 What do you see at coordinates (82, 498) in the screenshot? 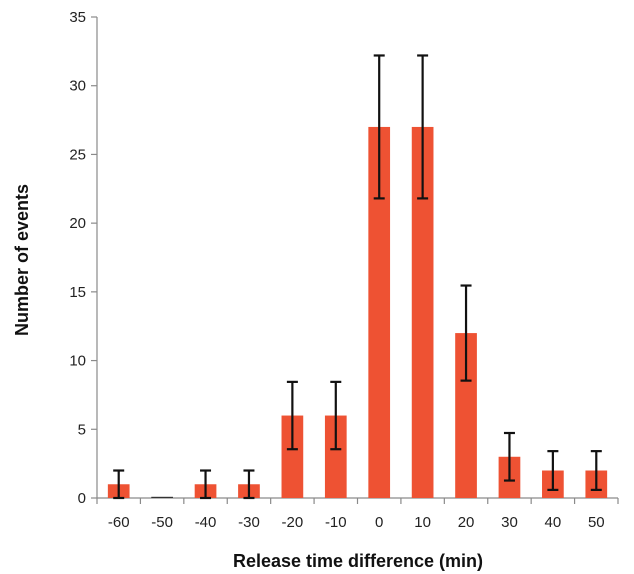
I see `y-tick-label: 0` at bounding box center [82, 498].